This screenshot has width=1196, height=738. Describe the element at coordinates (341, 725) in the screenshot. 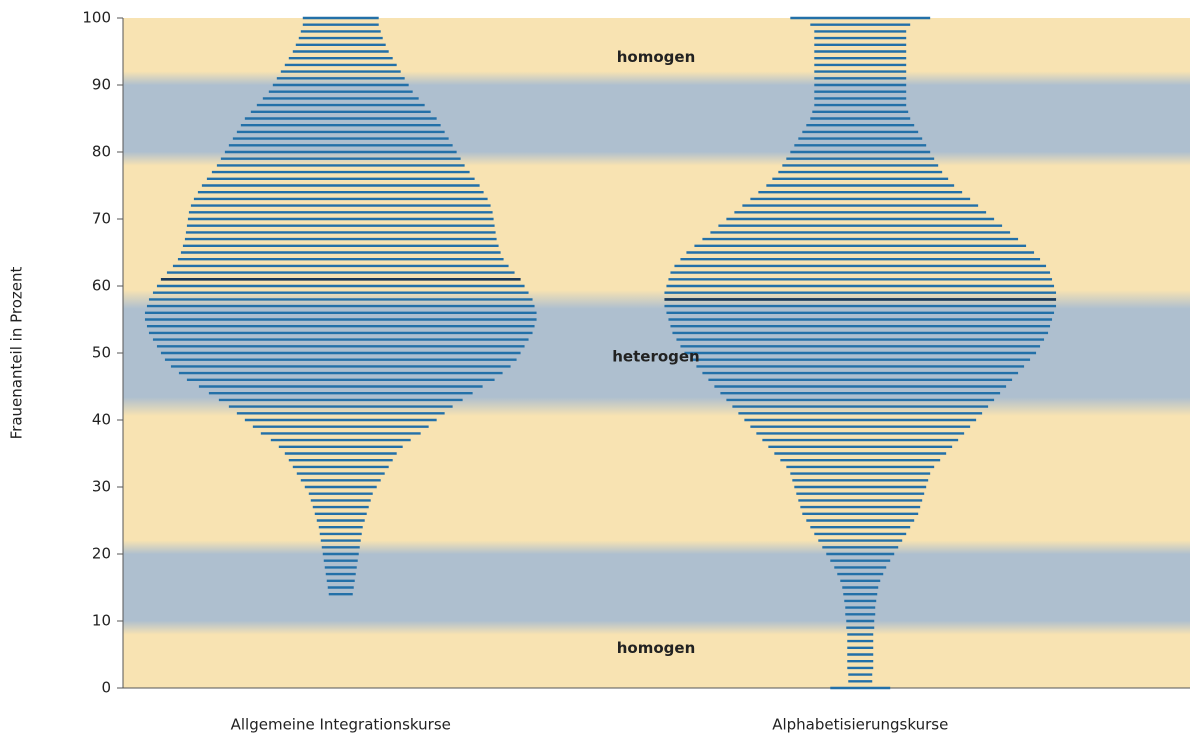

I see `x-tick-label: Allgemeine Integrationskurse` at that location.